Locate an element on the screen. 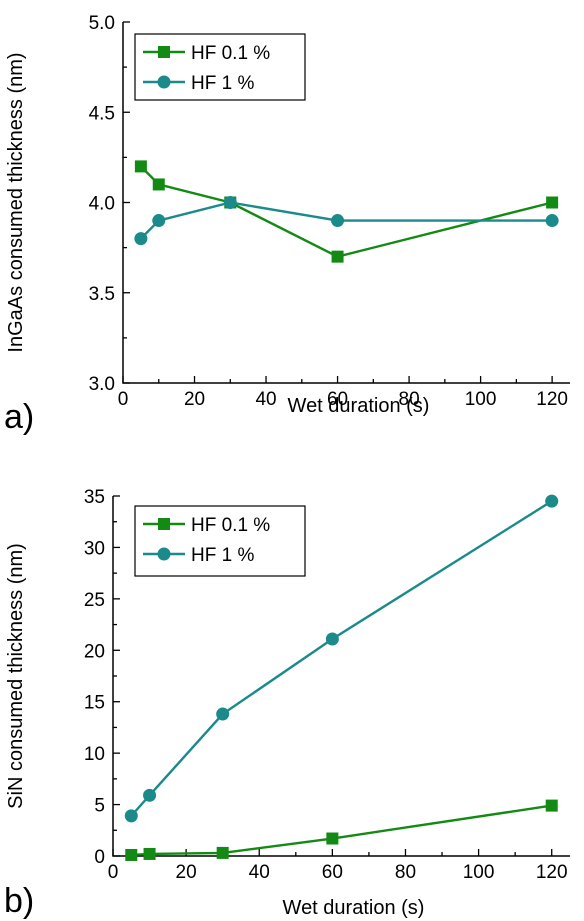 The height and width of the screenshot is (921, 584). y-tick-label: 35 is located at coordinates (94, 497).